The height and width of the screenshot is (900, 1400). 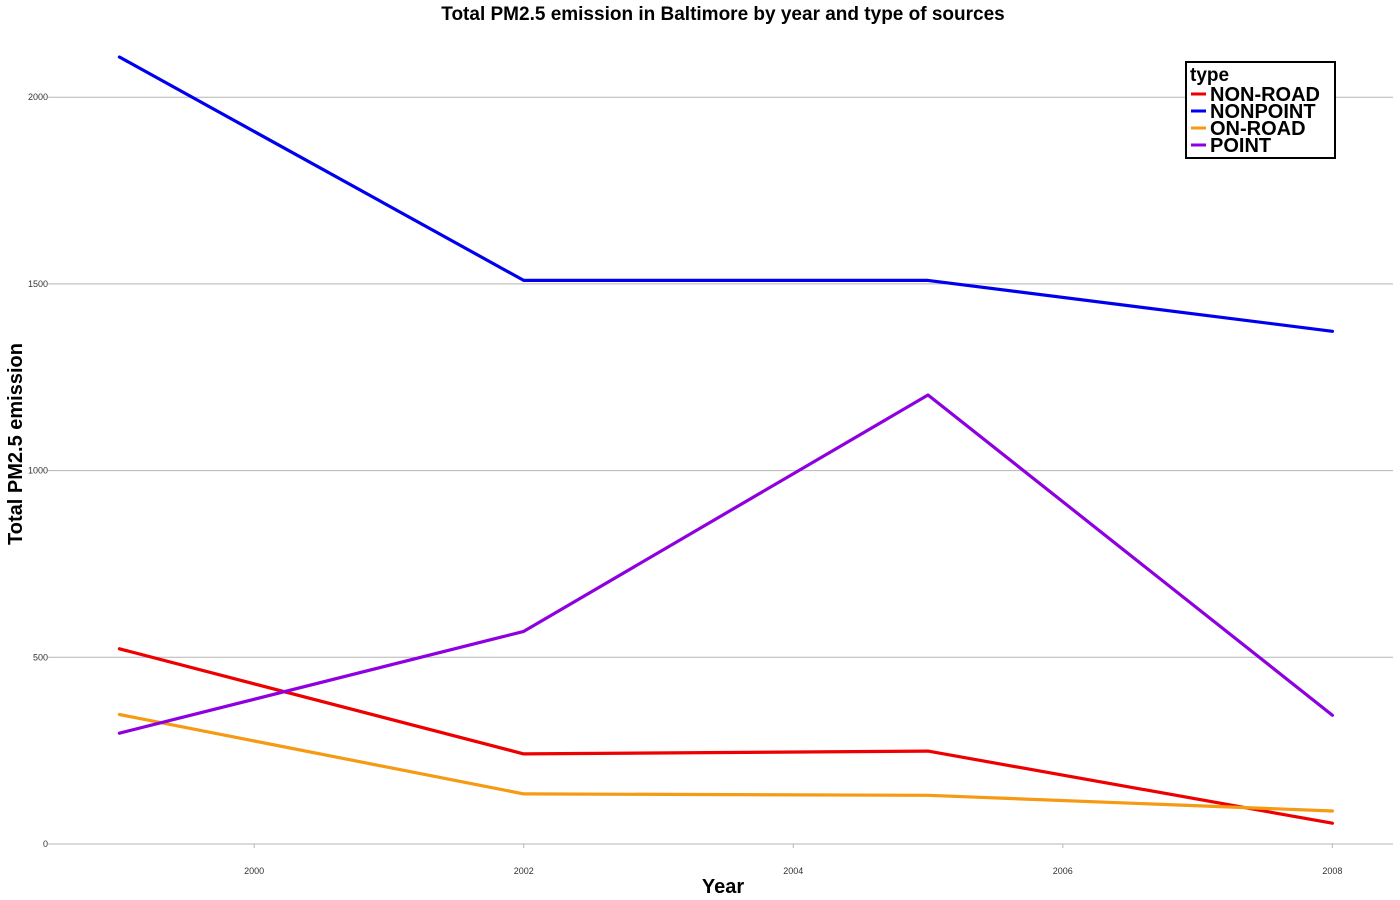 I want to click on legend-box, so click(x=1260, y=110).